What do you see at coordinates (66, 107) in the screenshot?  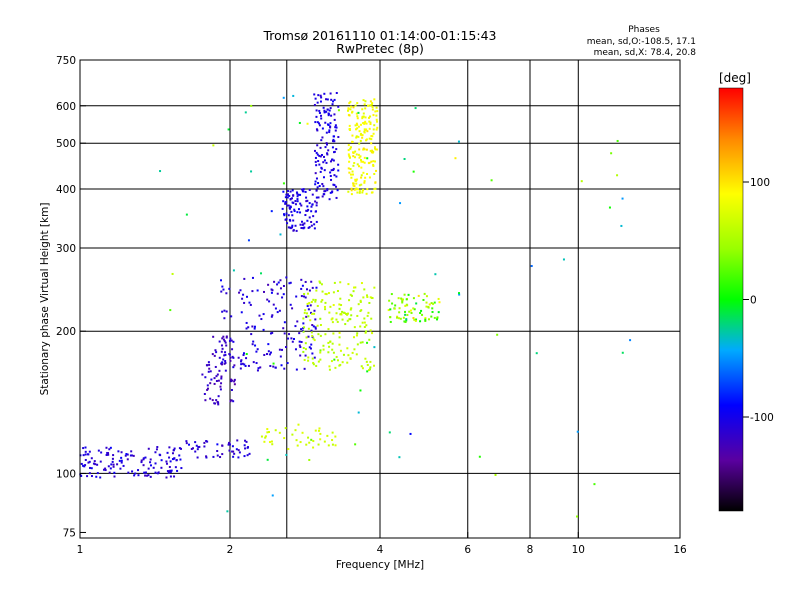 I see `y-tick-label: 600` at bounding box center [66, 107].